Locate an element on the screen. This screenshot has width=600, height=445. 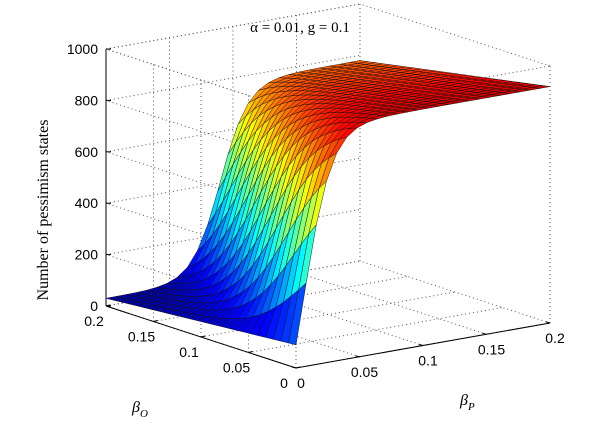
surface-cell is located at coordinates (115, 298).